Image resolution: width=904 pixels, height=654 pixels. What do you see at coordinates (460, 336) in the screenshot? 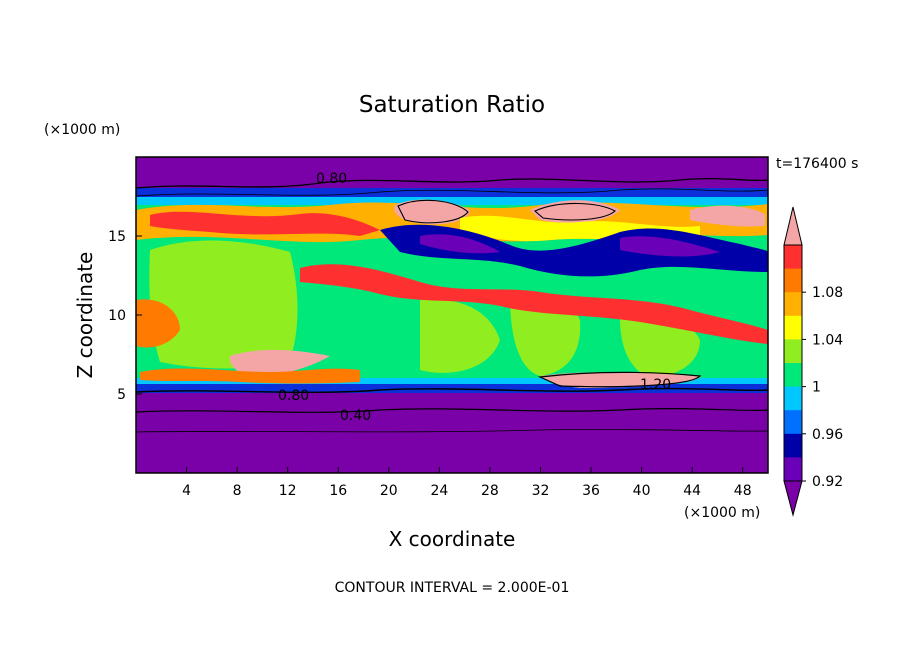
I see `patch-light-green-center` at bounding box center [460, 336].